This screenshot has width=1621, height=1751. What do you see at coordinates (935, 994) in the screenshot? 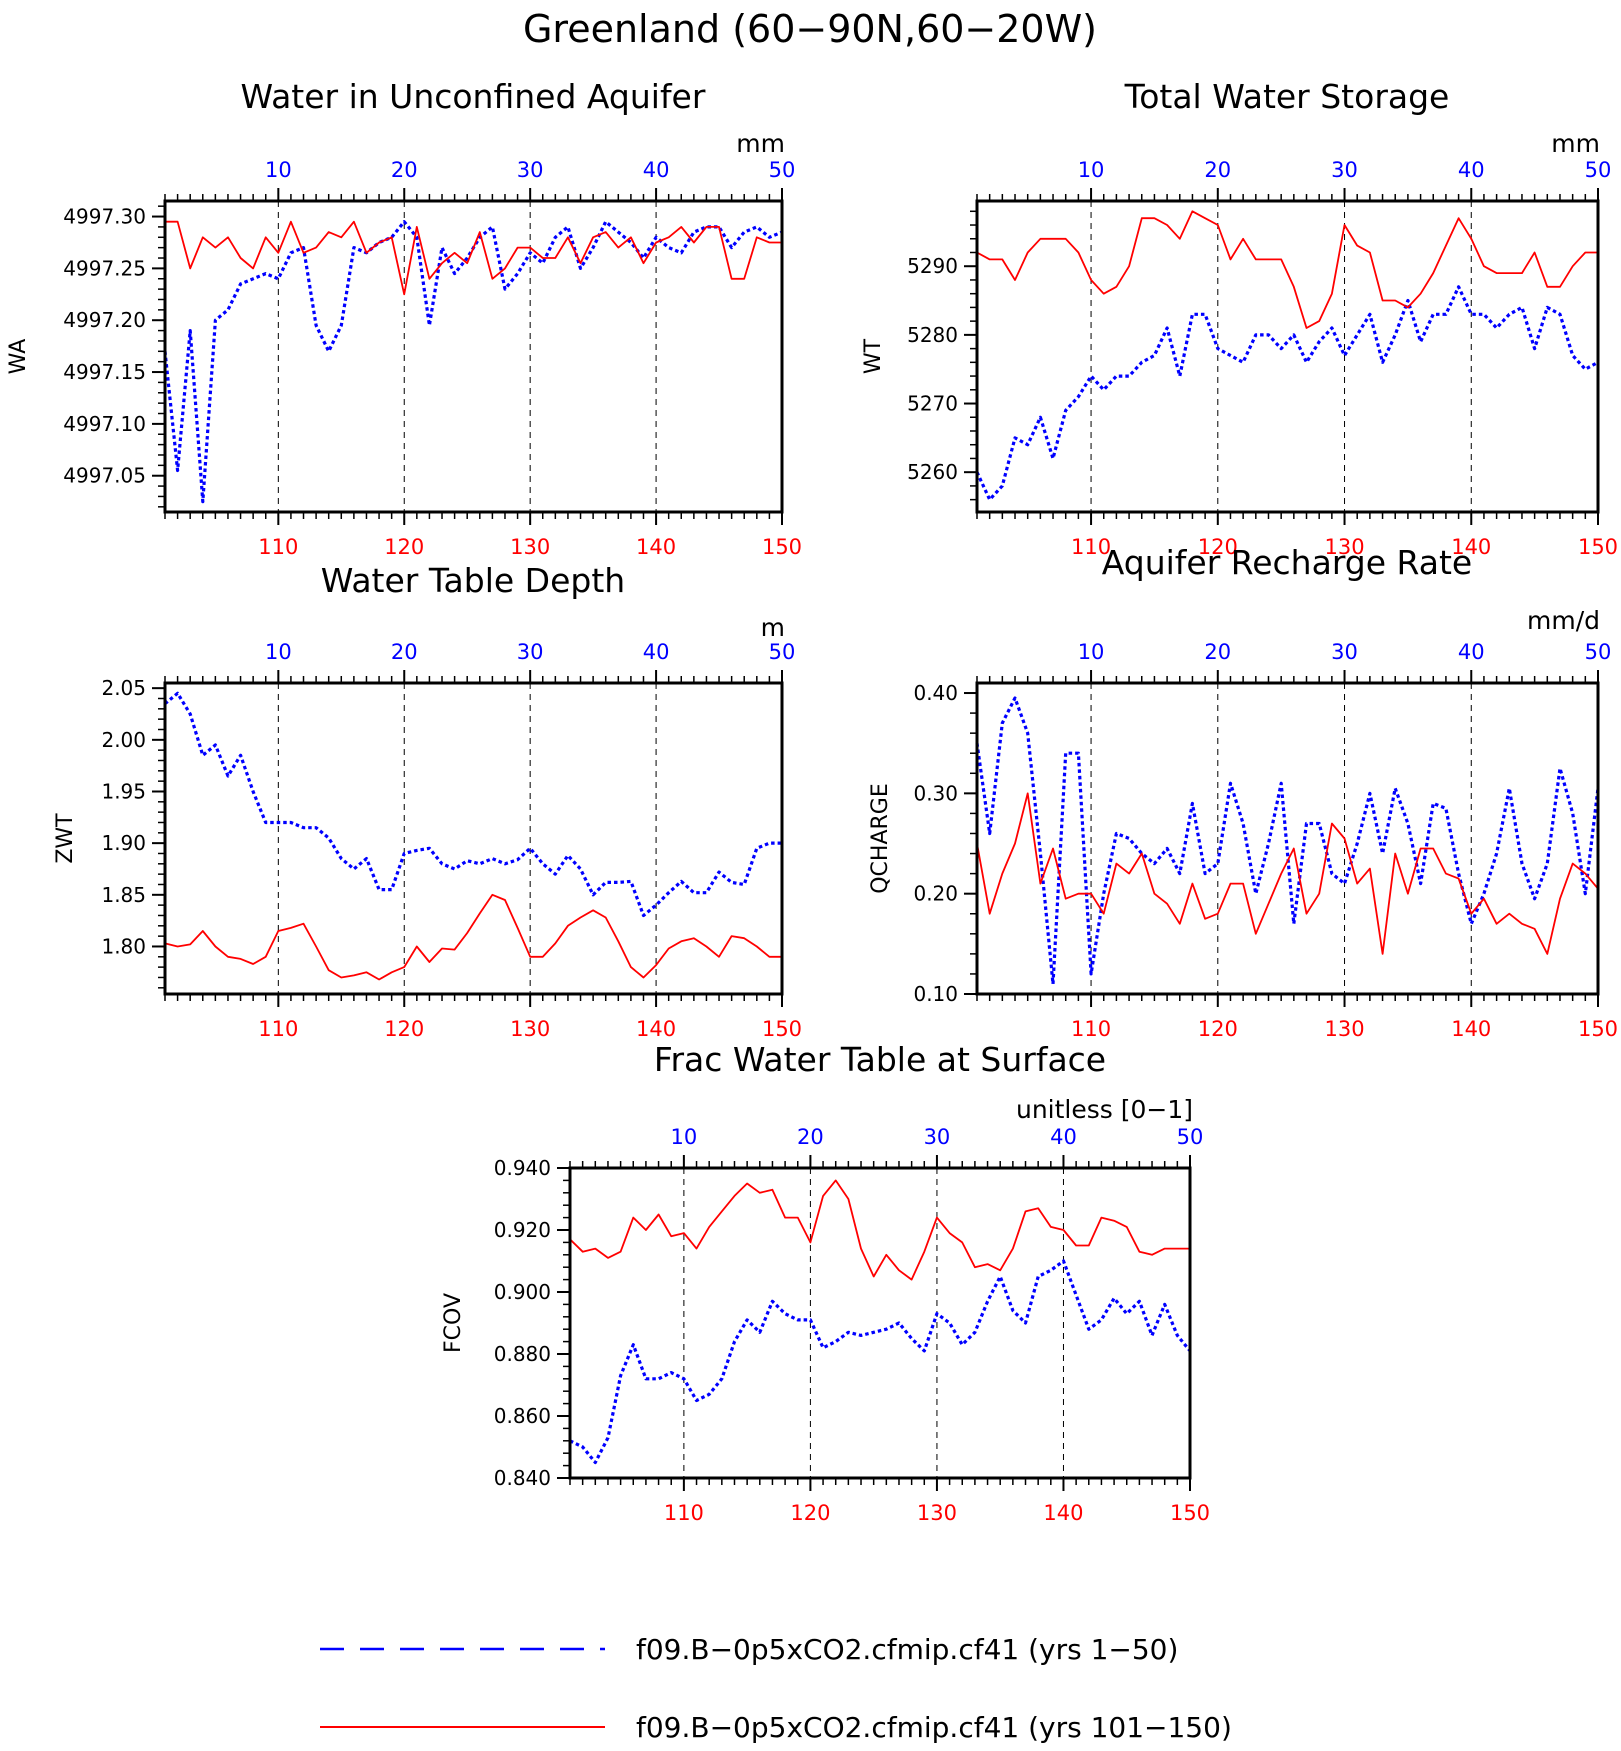
I see `y-tick-label: 0.10` at bounding box center [935, 994].